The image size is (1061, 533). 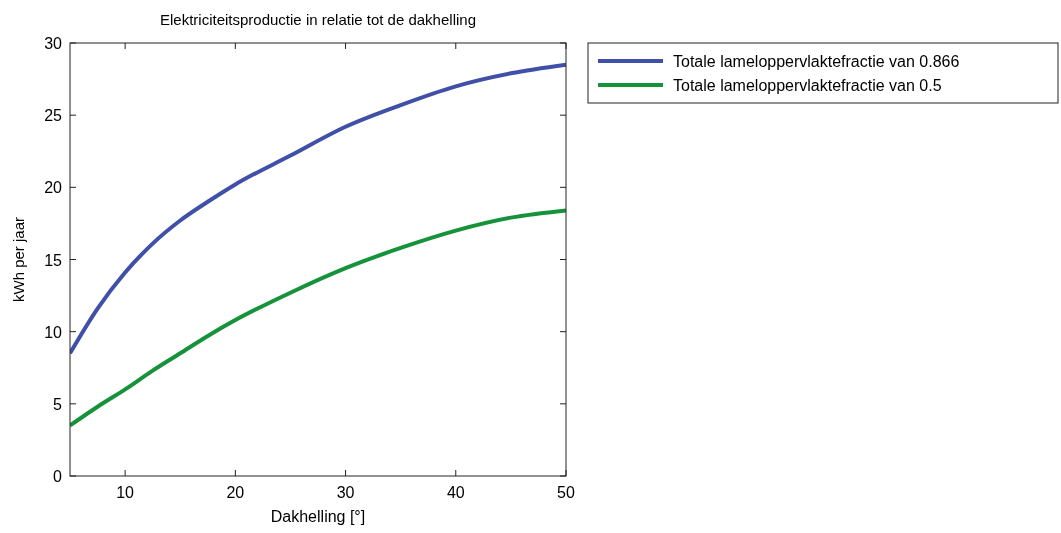 What do you see at coordinates (125, 492) in the screenshot?
I see `x-tick-label: 10` at bounding box center [125, 492].